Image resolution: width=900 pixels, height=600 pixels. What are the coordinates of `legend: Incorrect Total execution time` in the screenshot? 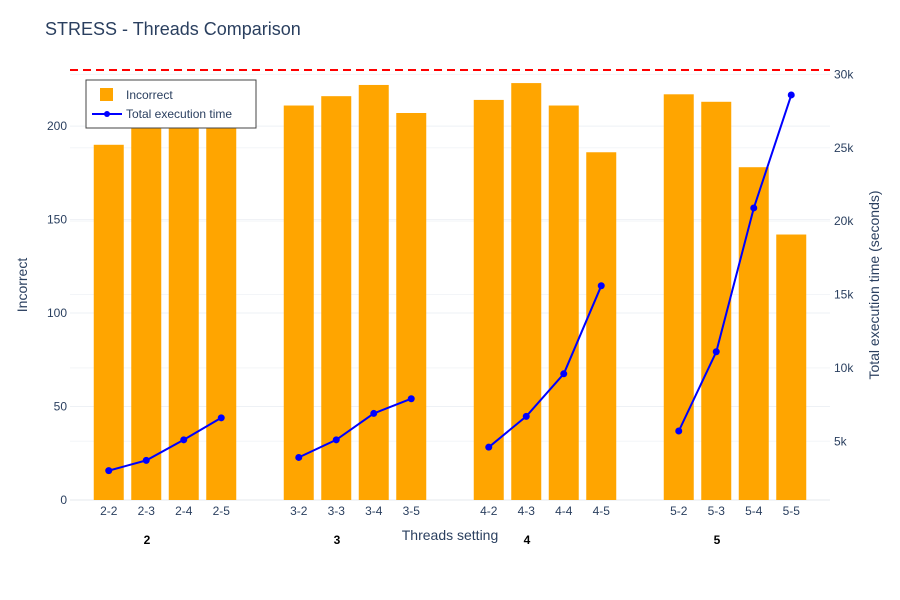 It's located at (171, 104).